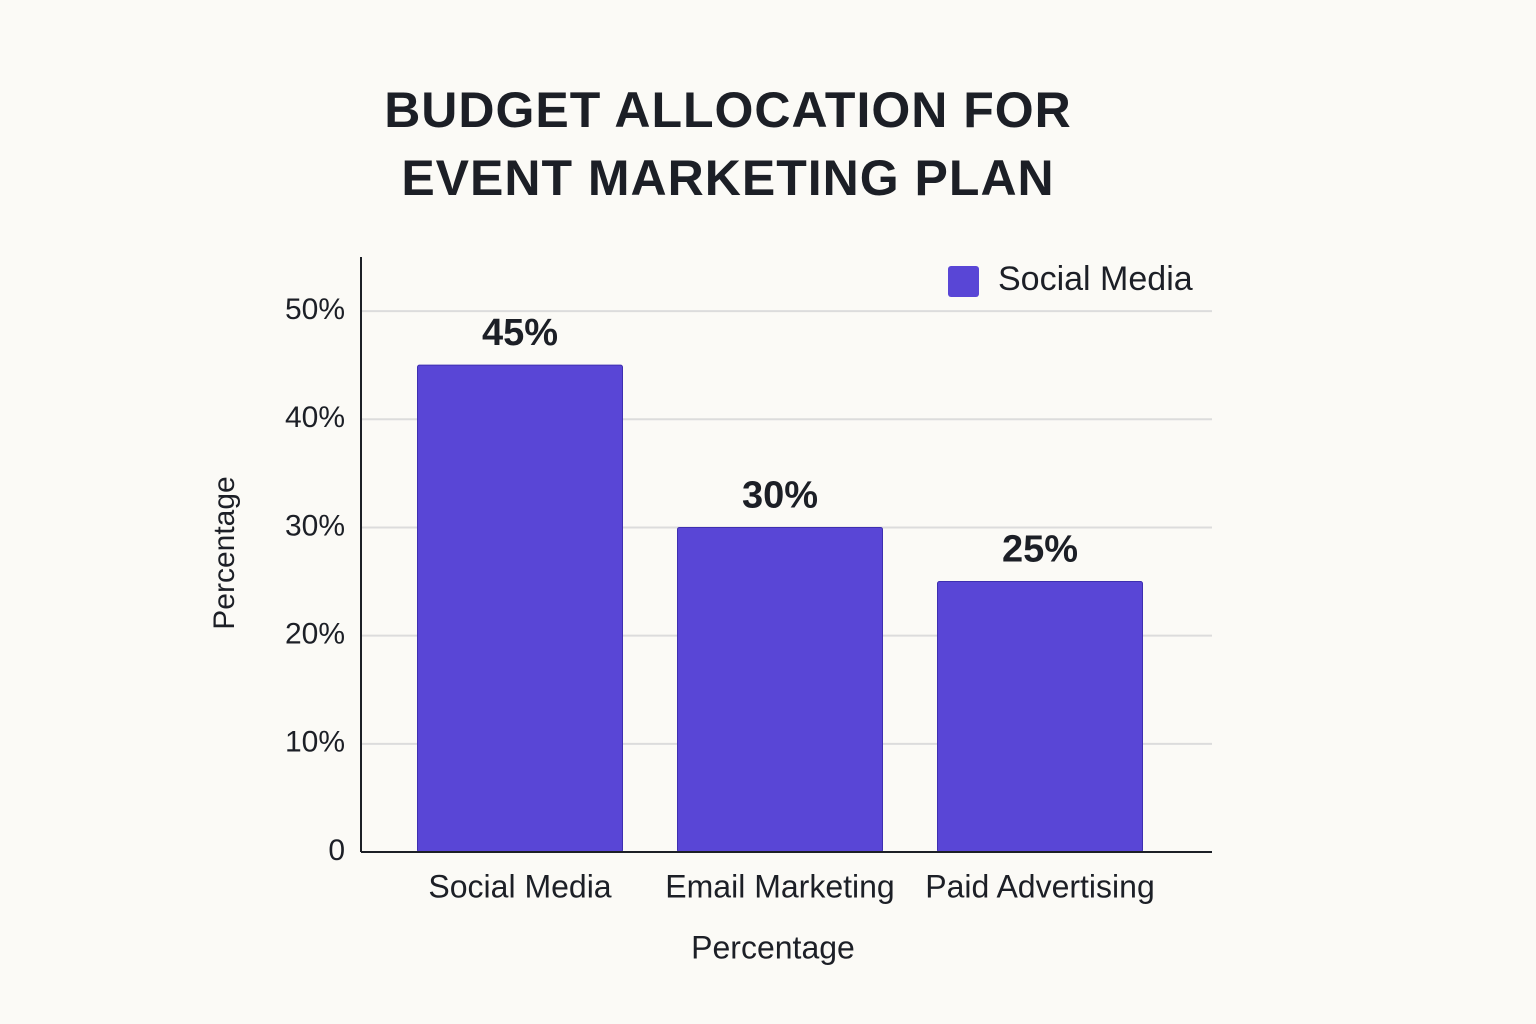 Image resolution: width=1536 pixels, height=1024 pixels. What do you see at coordinates (315, 309) in the screenshot?
I see `y-tick-label: 50%` at bounding box center [315, 309].